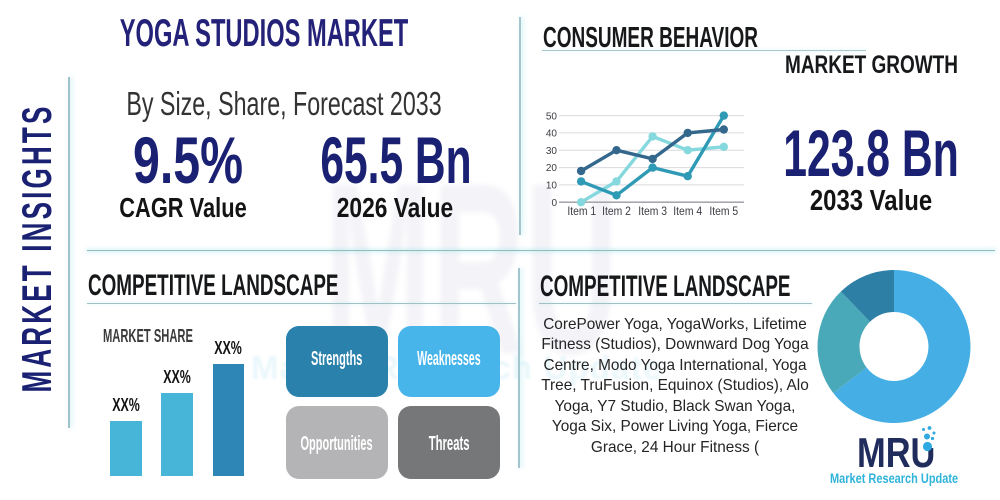 The width and height of the screenshot is (1000, 500). What do you see at coordinates (652, 212) in the screenshot?
I see `svg-text: Item 3` at bounding box center [652, 212].